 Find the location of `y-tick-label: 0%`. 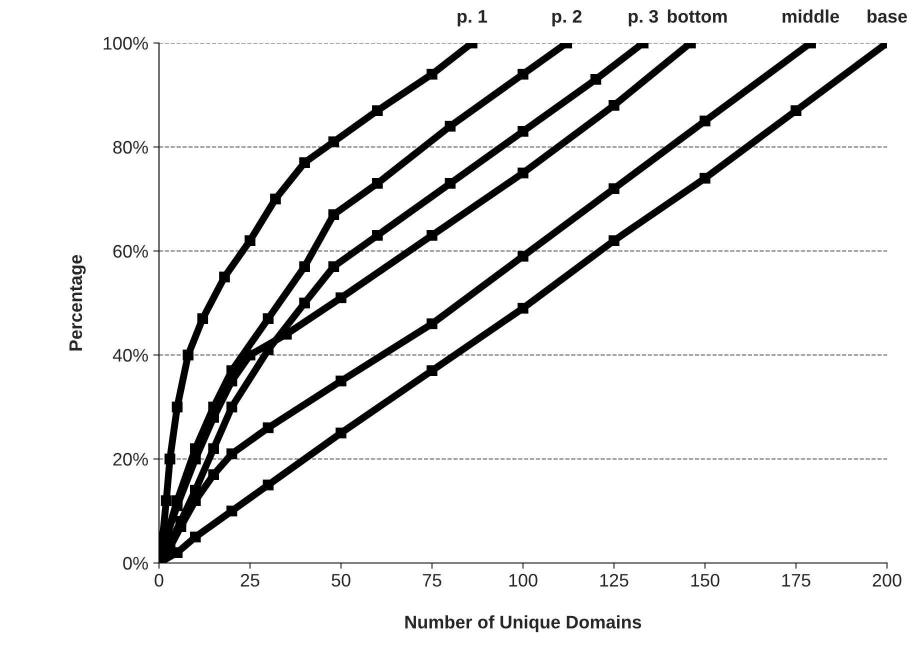

y-tick-label: 0% is located at coordinates (135, 563).